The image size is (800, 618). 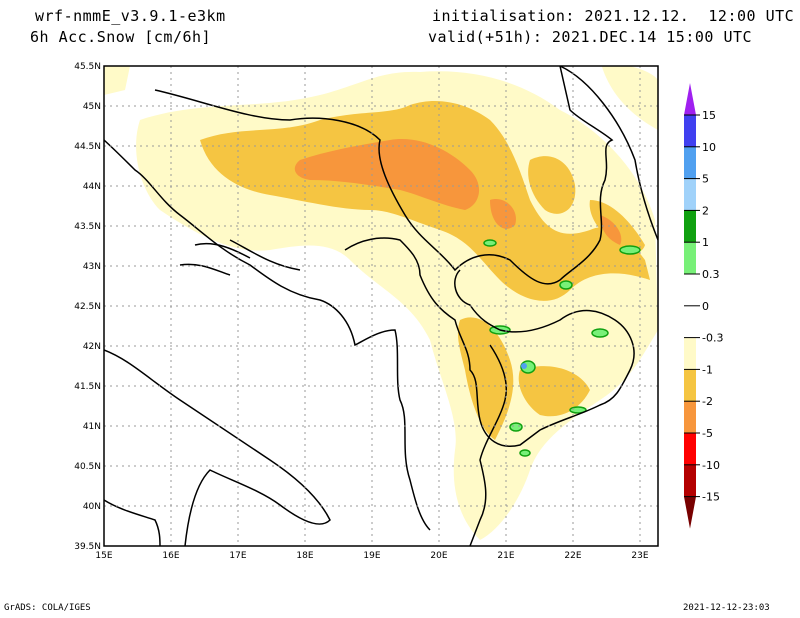 What do you see at coordinates (371, 556) in the screenshot?
I see `lon-tick-label: 19E` at bounding box center [371, 556].